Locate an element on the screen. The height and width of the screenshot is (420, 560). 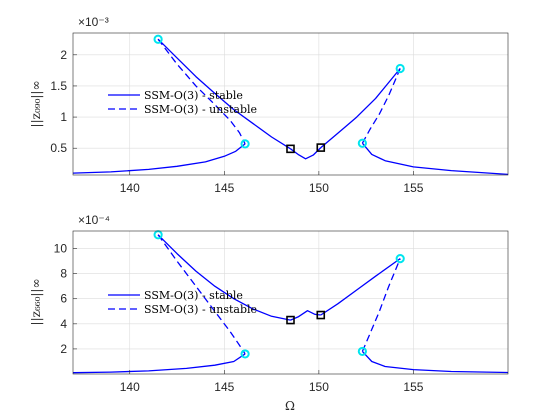
y-tick-label: 10 is located at coordinates (61, 249).